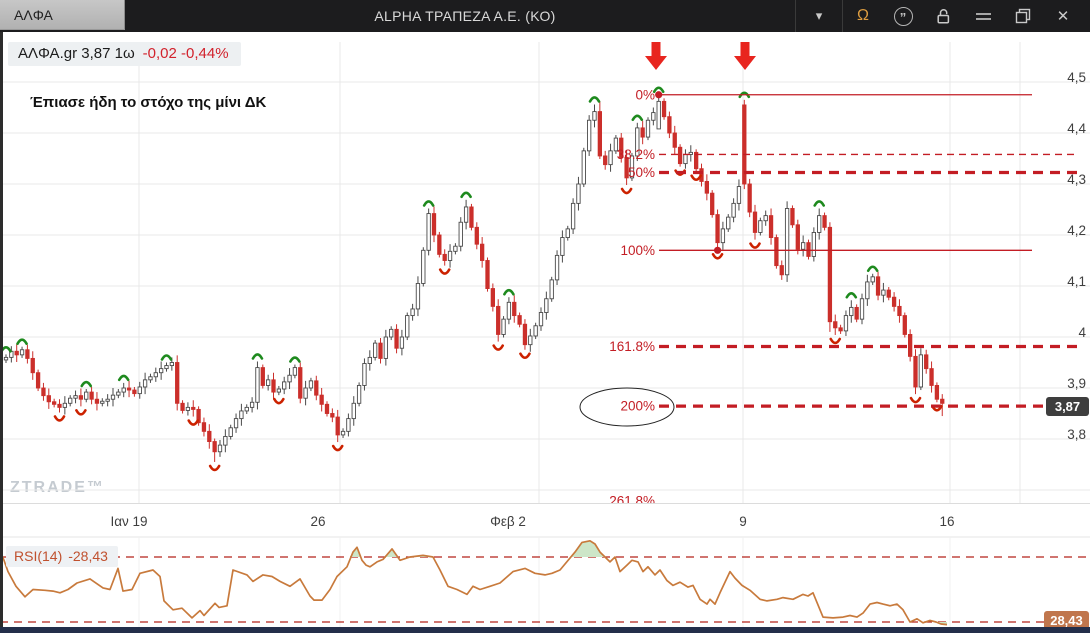 The width and height of the screenshot is (1090, 633). What do you see at coordinates (1082, 332) in the screenshot?
I see `y-tick-label: 4` at bounding box center [1082, 332].